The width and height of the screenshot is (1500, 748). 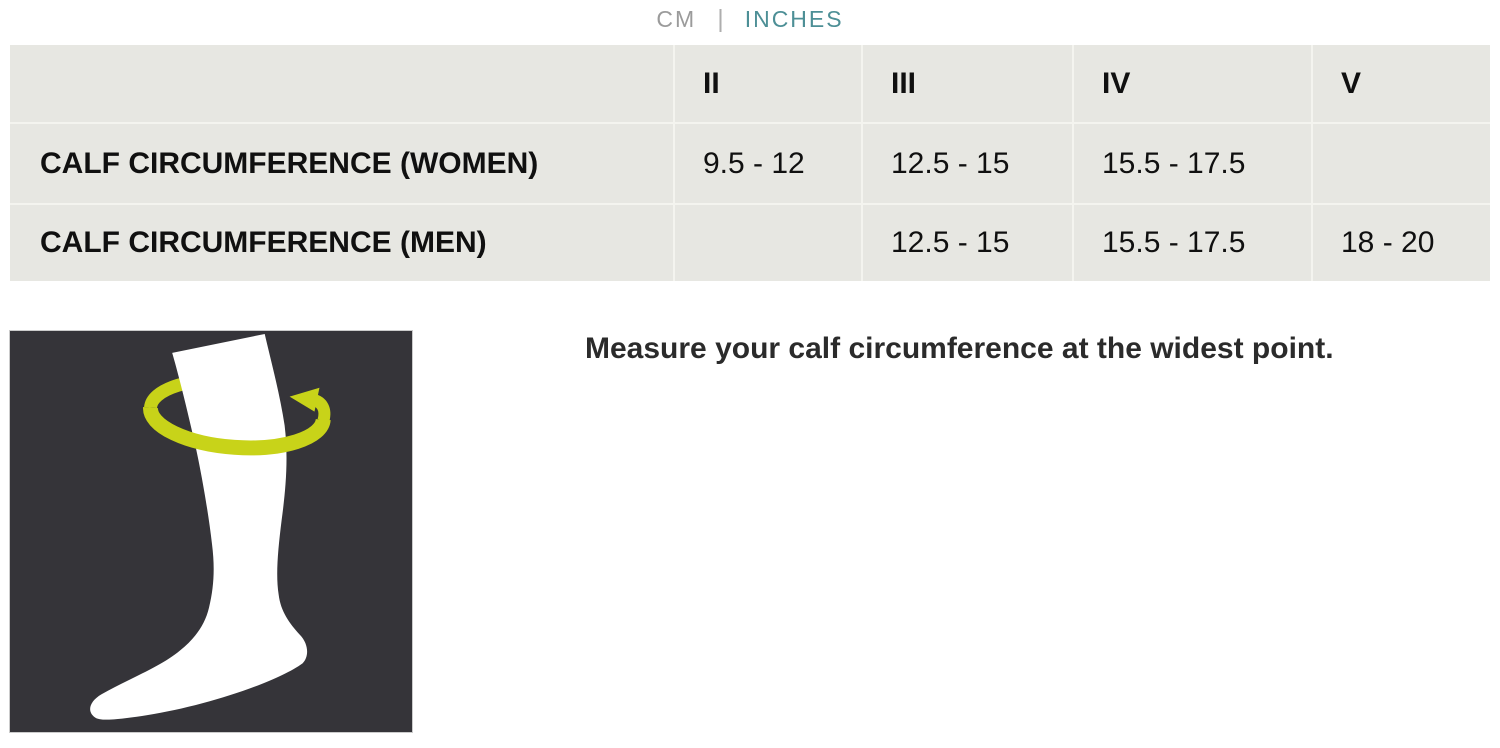 I want to click on header-size-iv: IV, so click(x=1192, y=84).